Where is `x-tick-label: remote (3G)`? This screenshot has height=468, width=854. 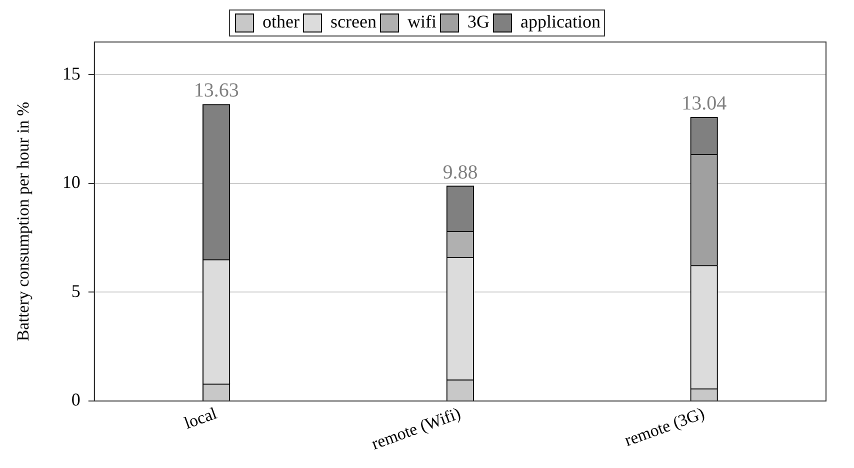 x-tick-label: remote (3G) is located at coordinates (664, 427).